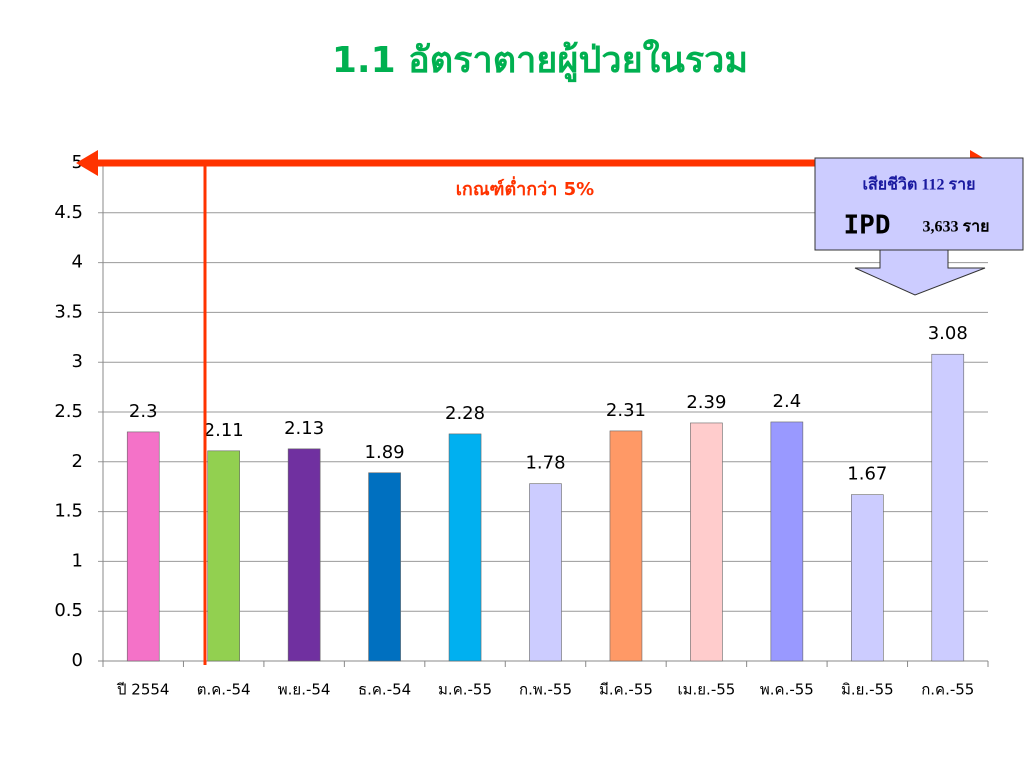 Image resolution: width=1024 pixels, height=768 pixels. Describe the element at coordinates (304, 428) in the screenshot. I see `value-label: 2.13` at that location.